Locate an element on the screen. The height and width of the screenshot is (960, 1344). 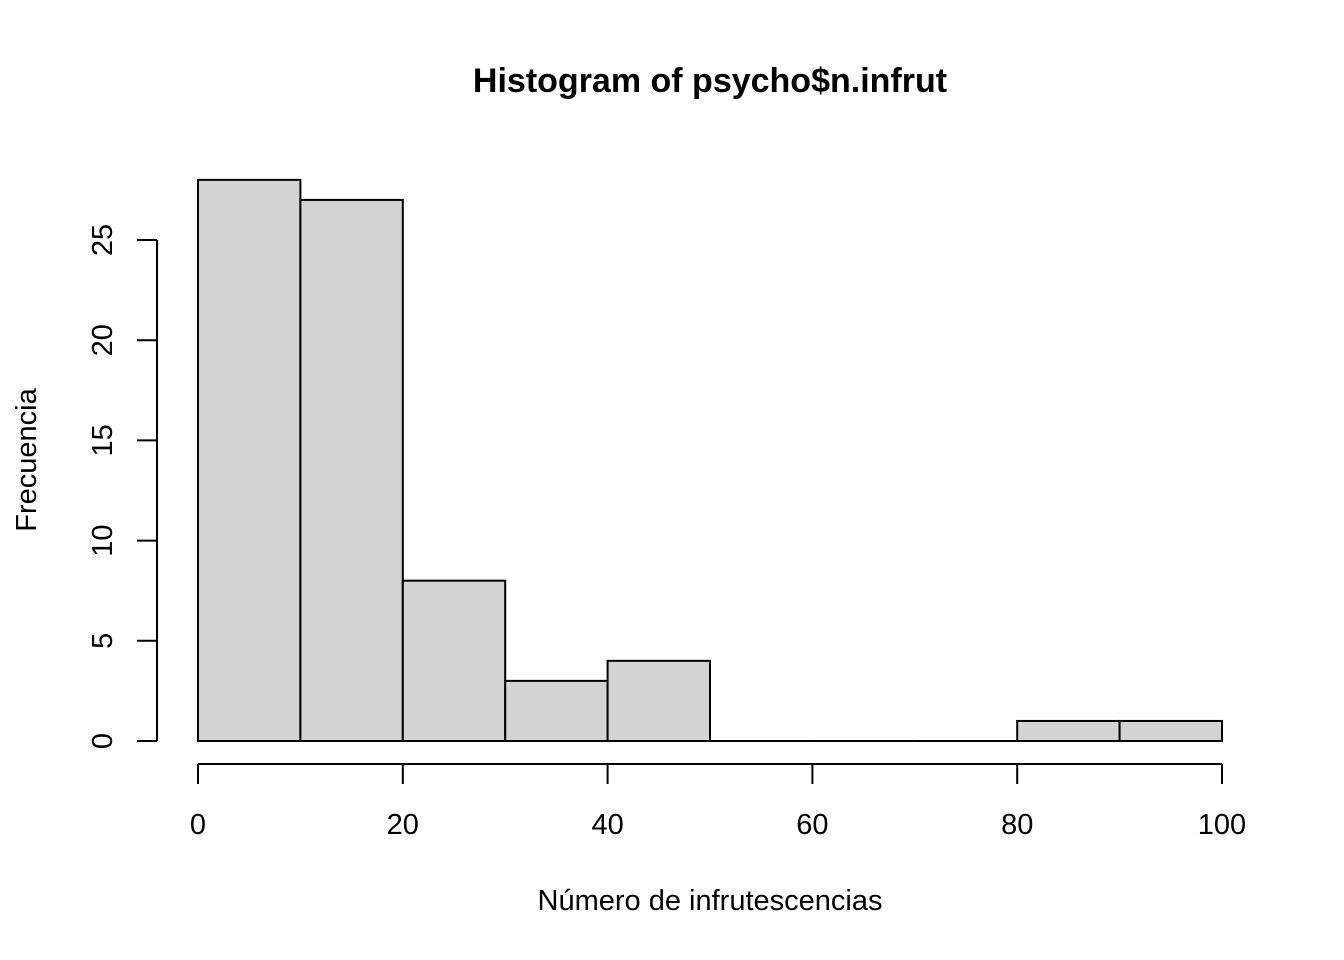
y-axis-label: Frecuencia is located at coordinates (27, 459).